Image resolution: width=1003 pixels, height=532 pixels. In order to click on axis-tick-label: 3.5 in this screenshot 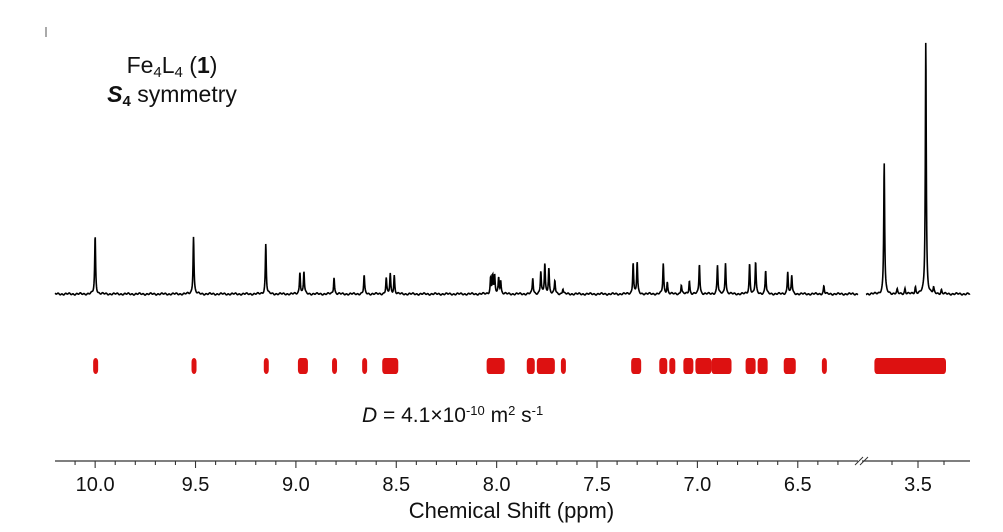, I will do `click(918, 485)`.